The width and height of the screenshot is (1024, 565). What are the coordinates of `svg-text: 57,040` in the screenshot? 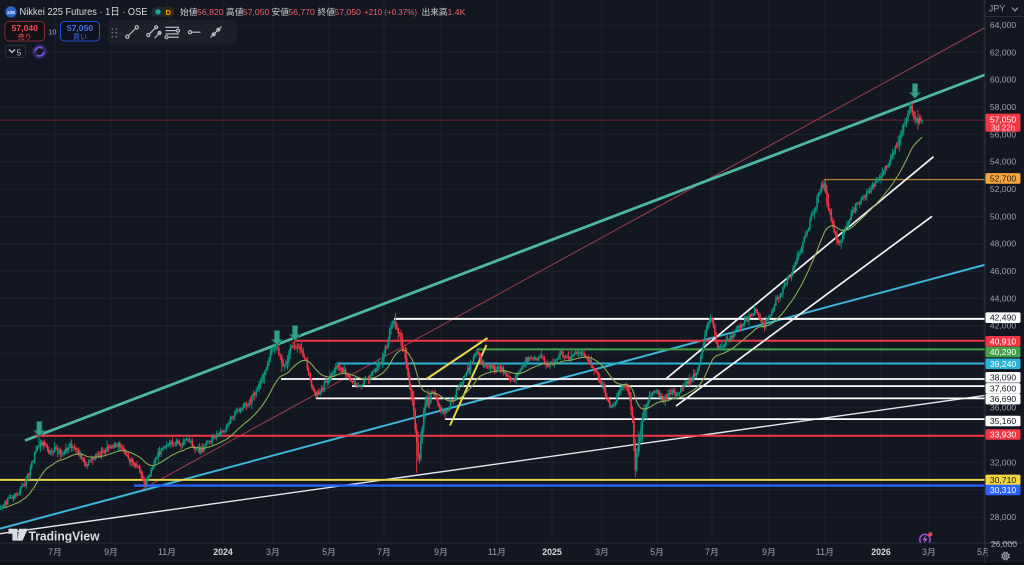 It's located at (25, 28).